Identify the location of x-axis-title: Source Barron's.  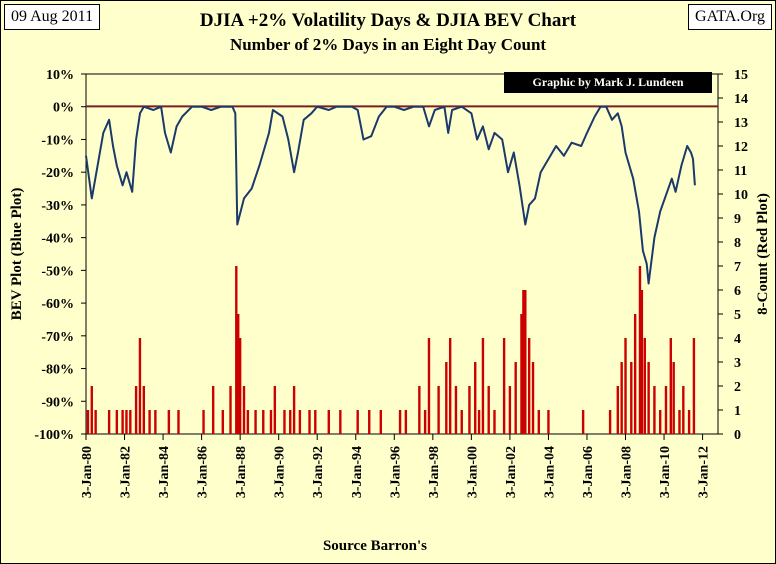
(375, 546).